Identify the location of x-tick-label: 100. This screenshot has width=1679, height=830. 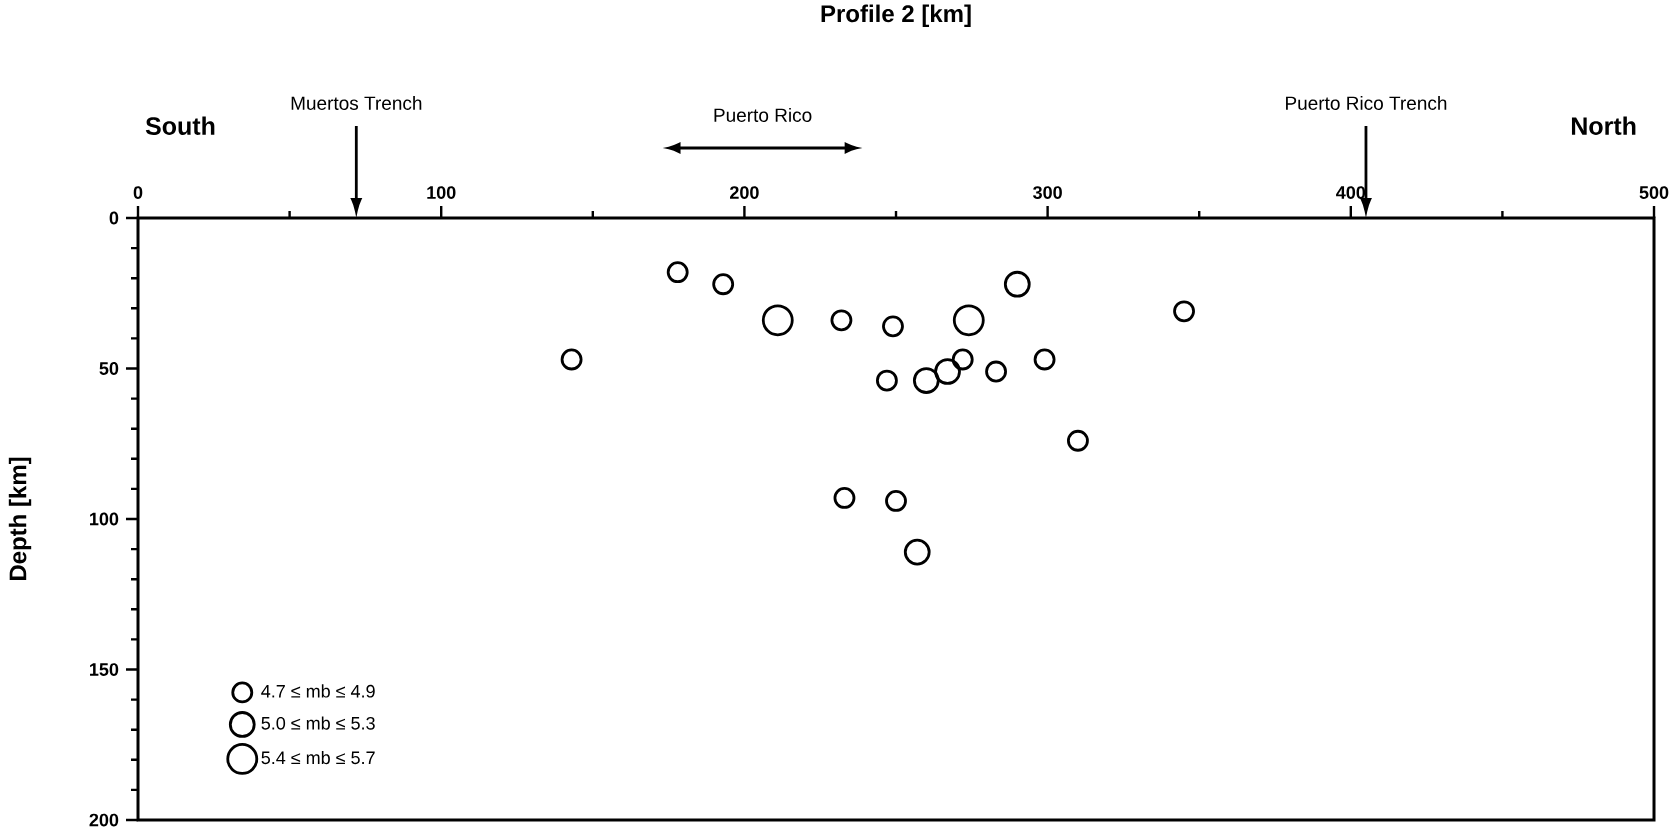
(441, 192).